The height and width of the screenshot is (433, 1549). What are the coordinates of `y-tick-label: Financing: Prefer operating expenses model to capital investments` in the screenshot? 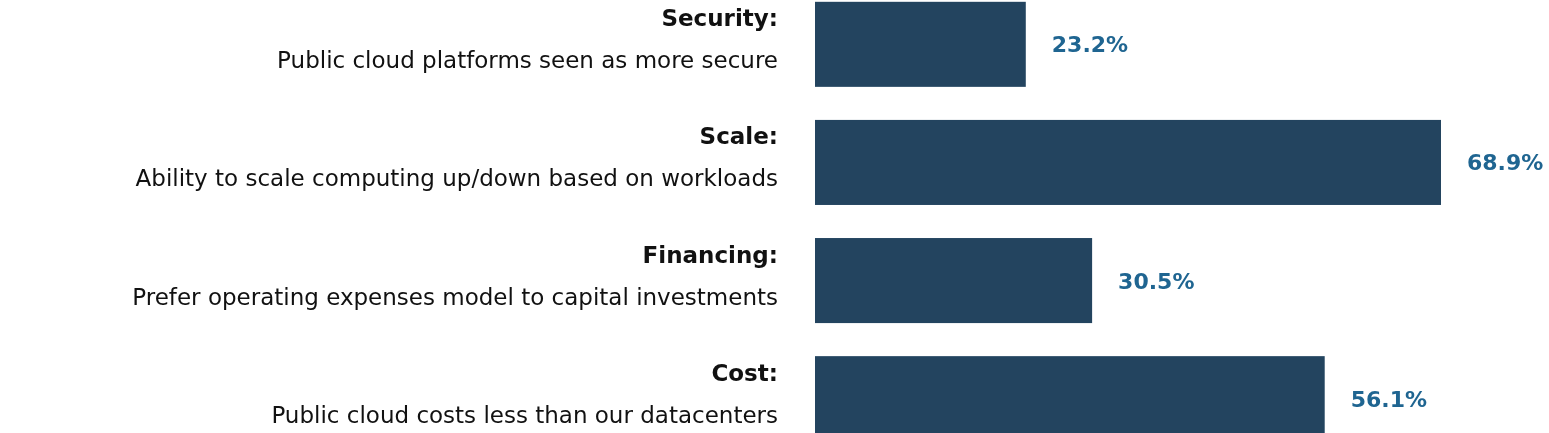 It's located at (455, 275).